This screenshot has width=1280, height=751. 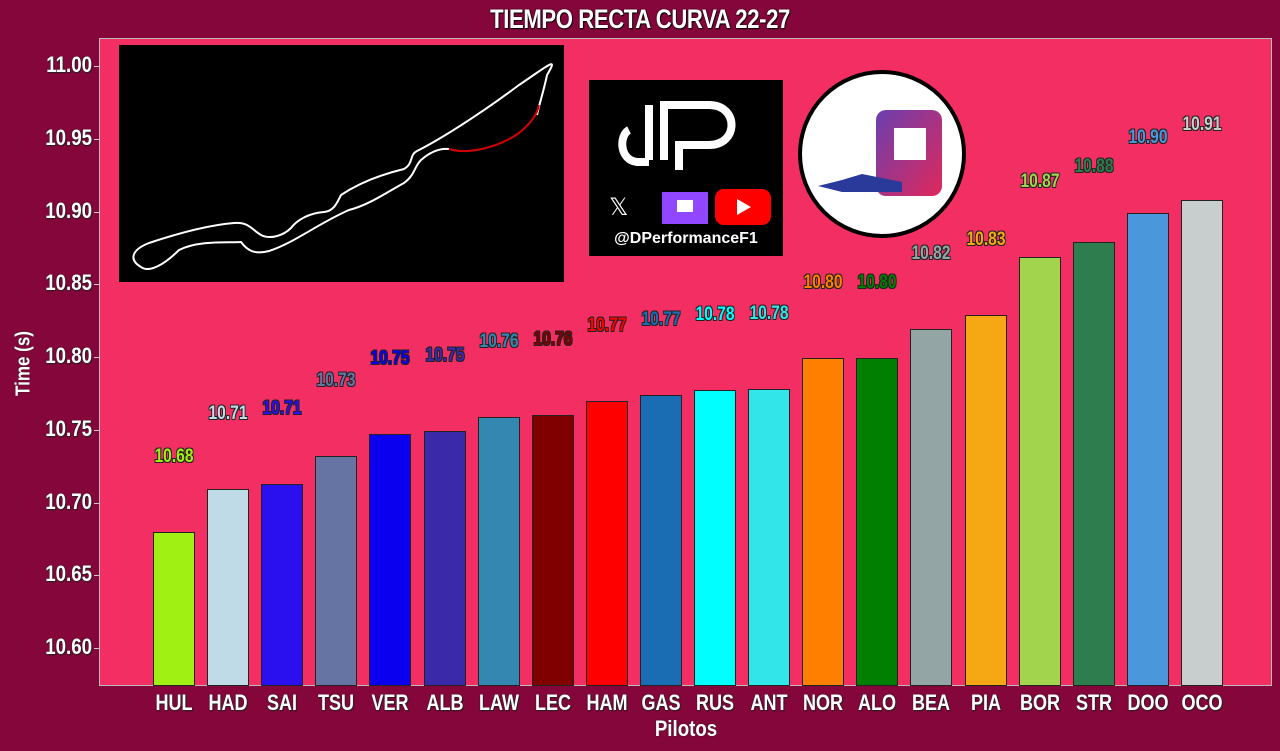 I want to click on x-tick-label: ALO, so click(x=877, y=702).